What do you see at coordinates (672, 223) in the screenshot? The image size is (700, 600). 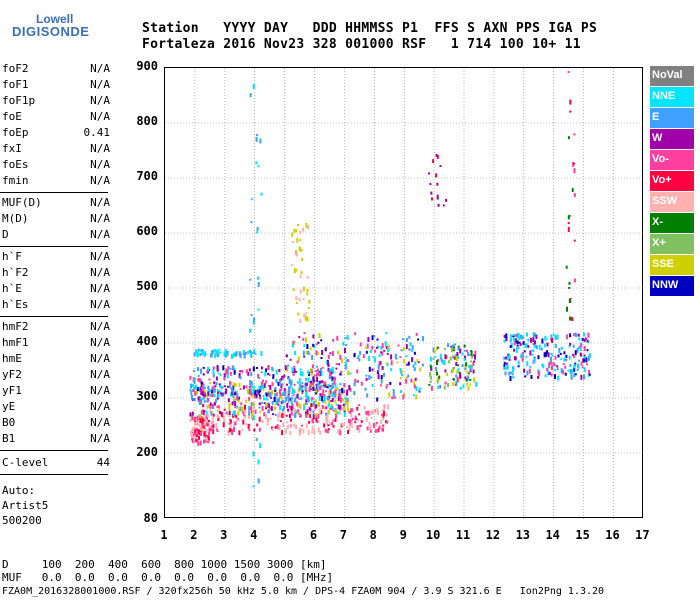 I see `legend-item-x: X-` at bounding box center [672, 223].